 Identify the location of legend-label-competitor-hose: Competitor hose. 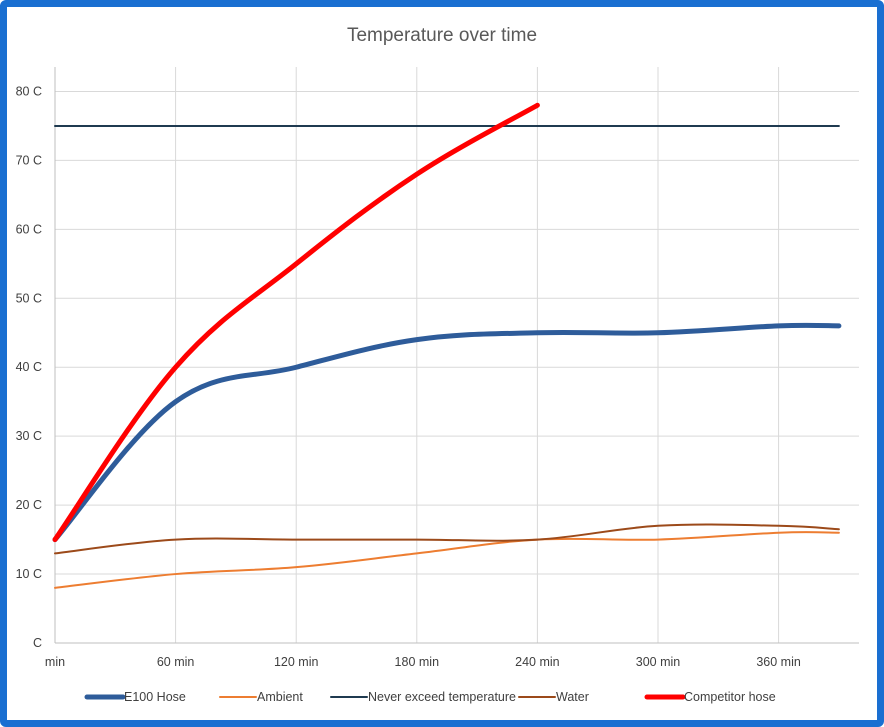
(730, 697).